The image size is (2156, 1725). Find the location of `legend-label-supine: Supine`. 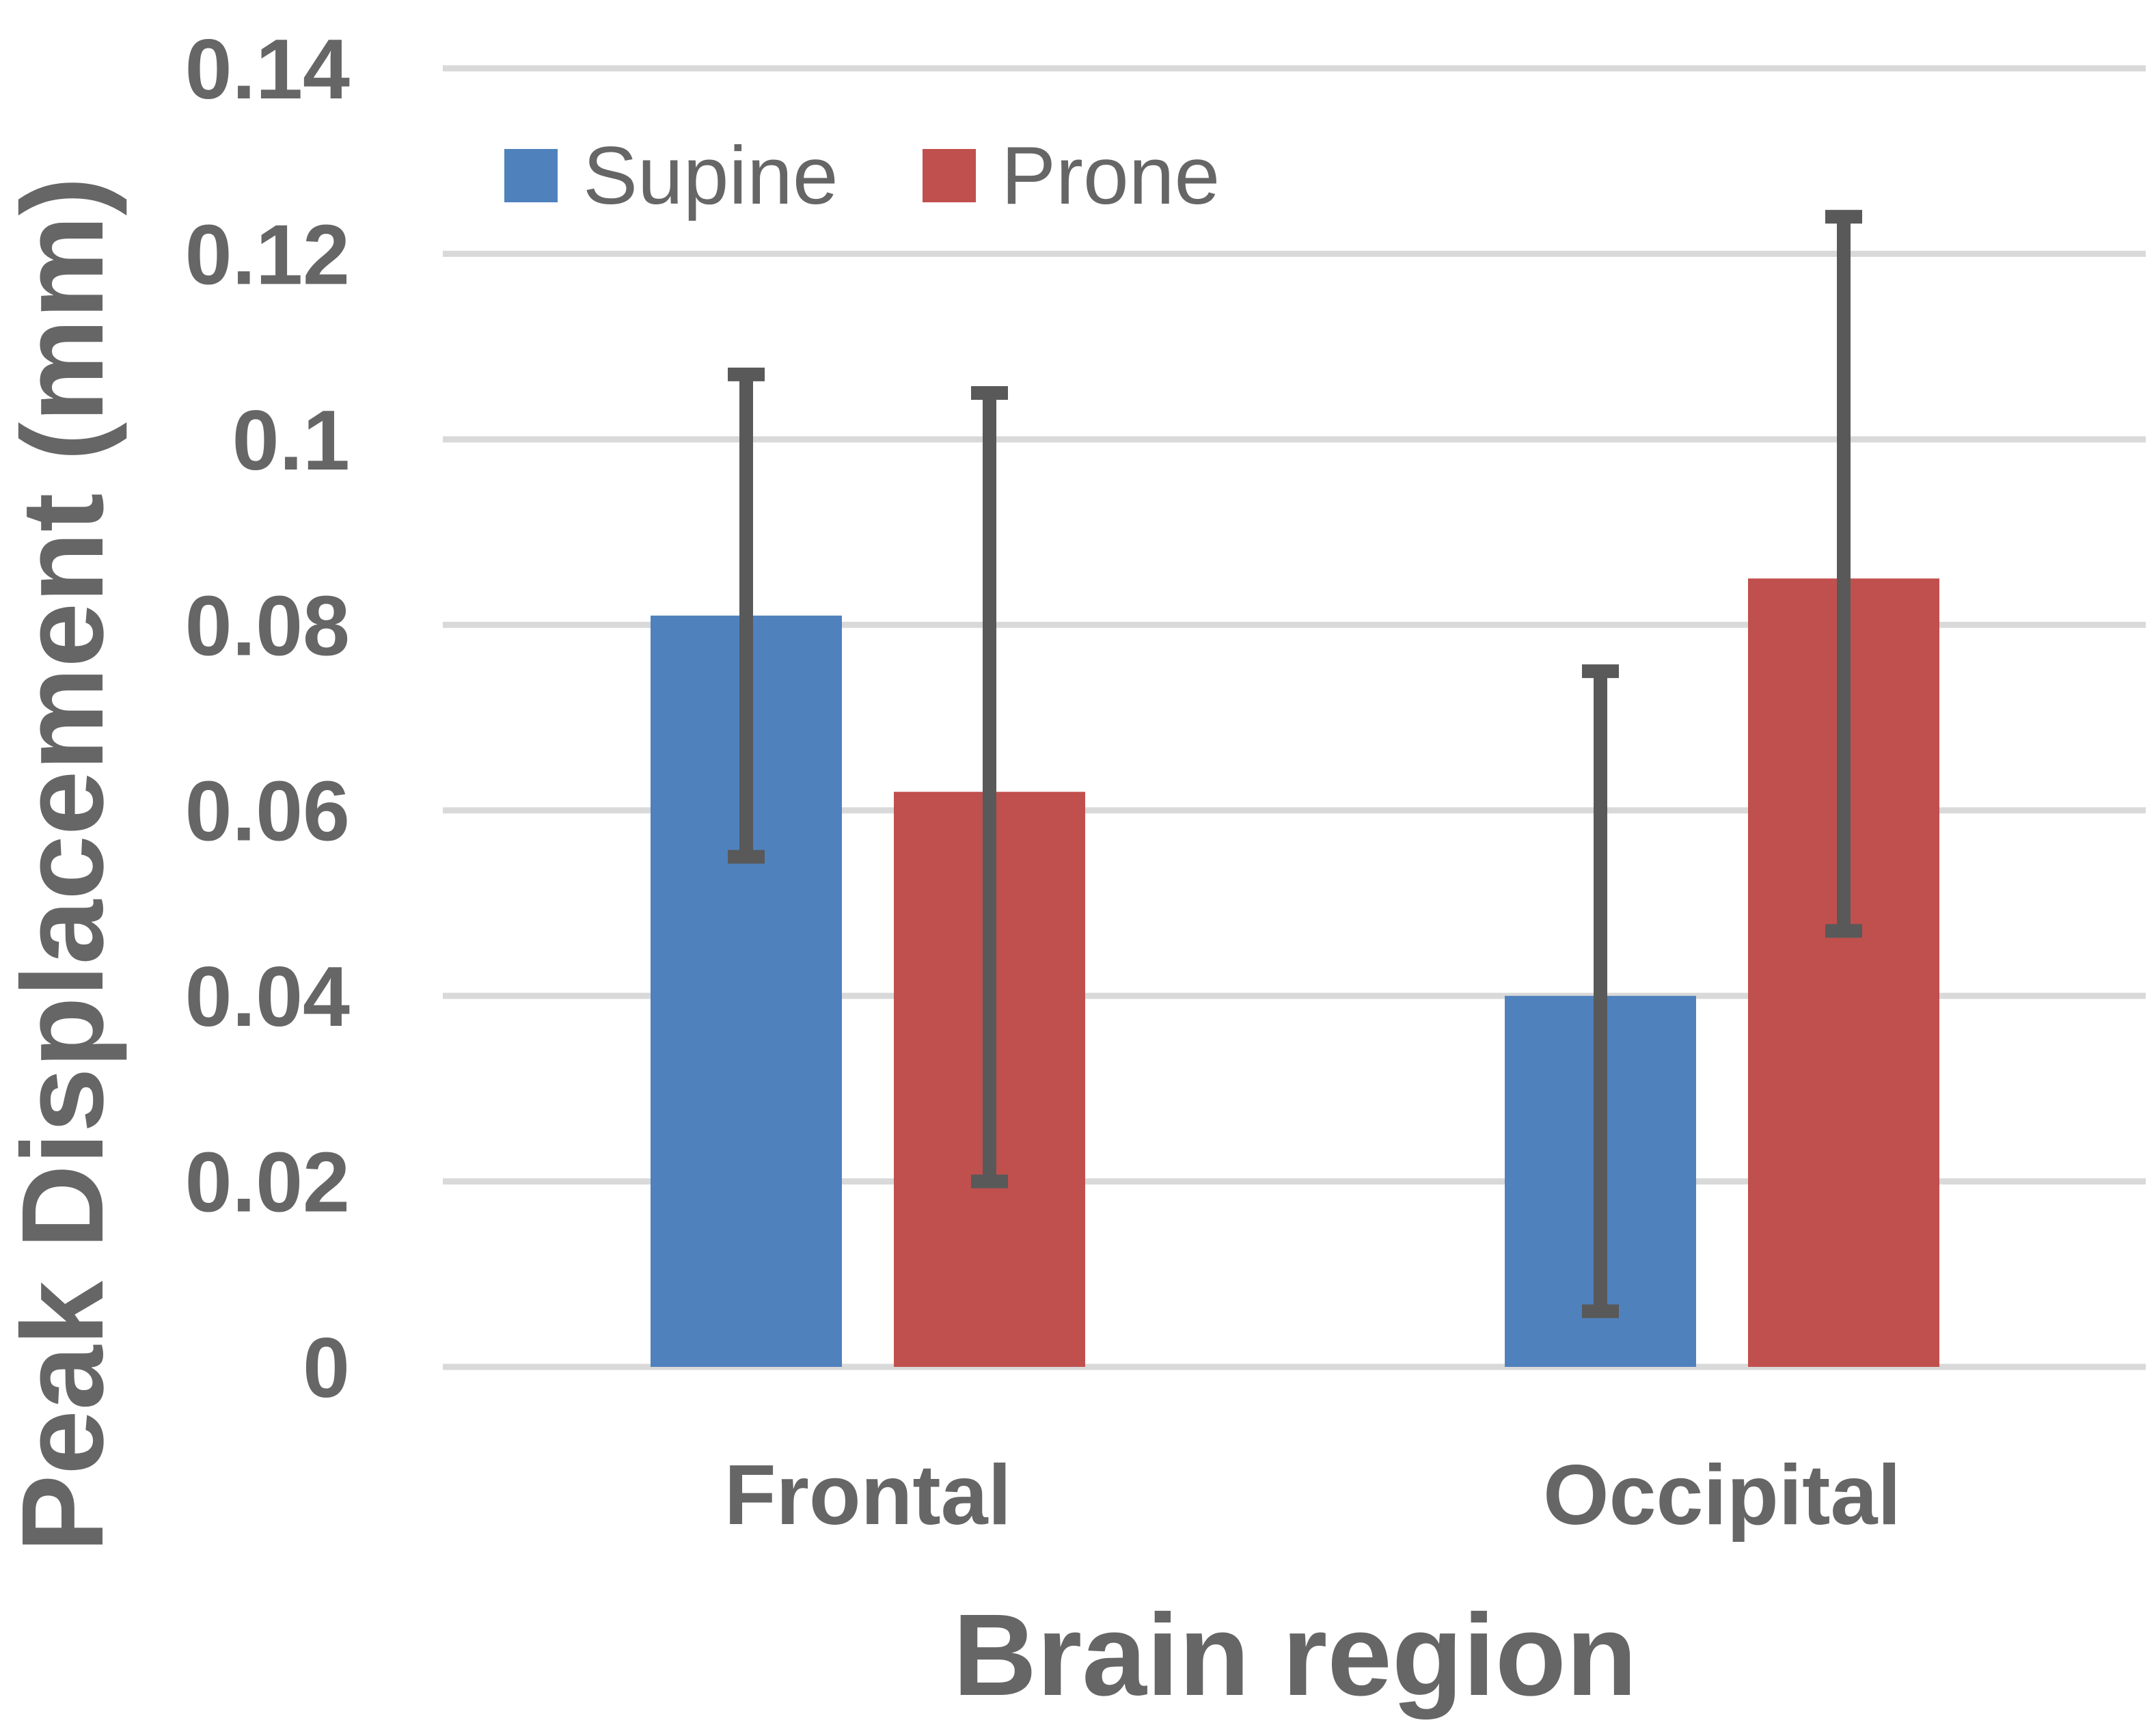

legend-label-supine: Supine is located at coordinates (711, 175).